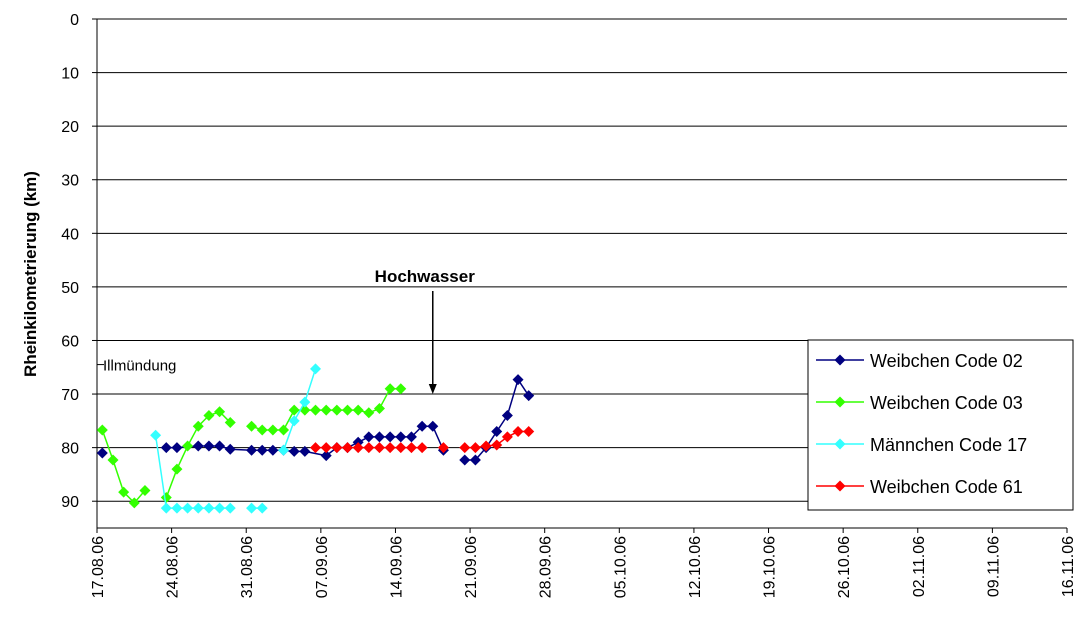 The height and width of the screenshot is (640, 1084). I want to click on y-tick-label: 30, so click(70, 181).